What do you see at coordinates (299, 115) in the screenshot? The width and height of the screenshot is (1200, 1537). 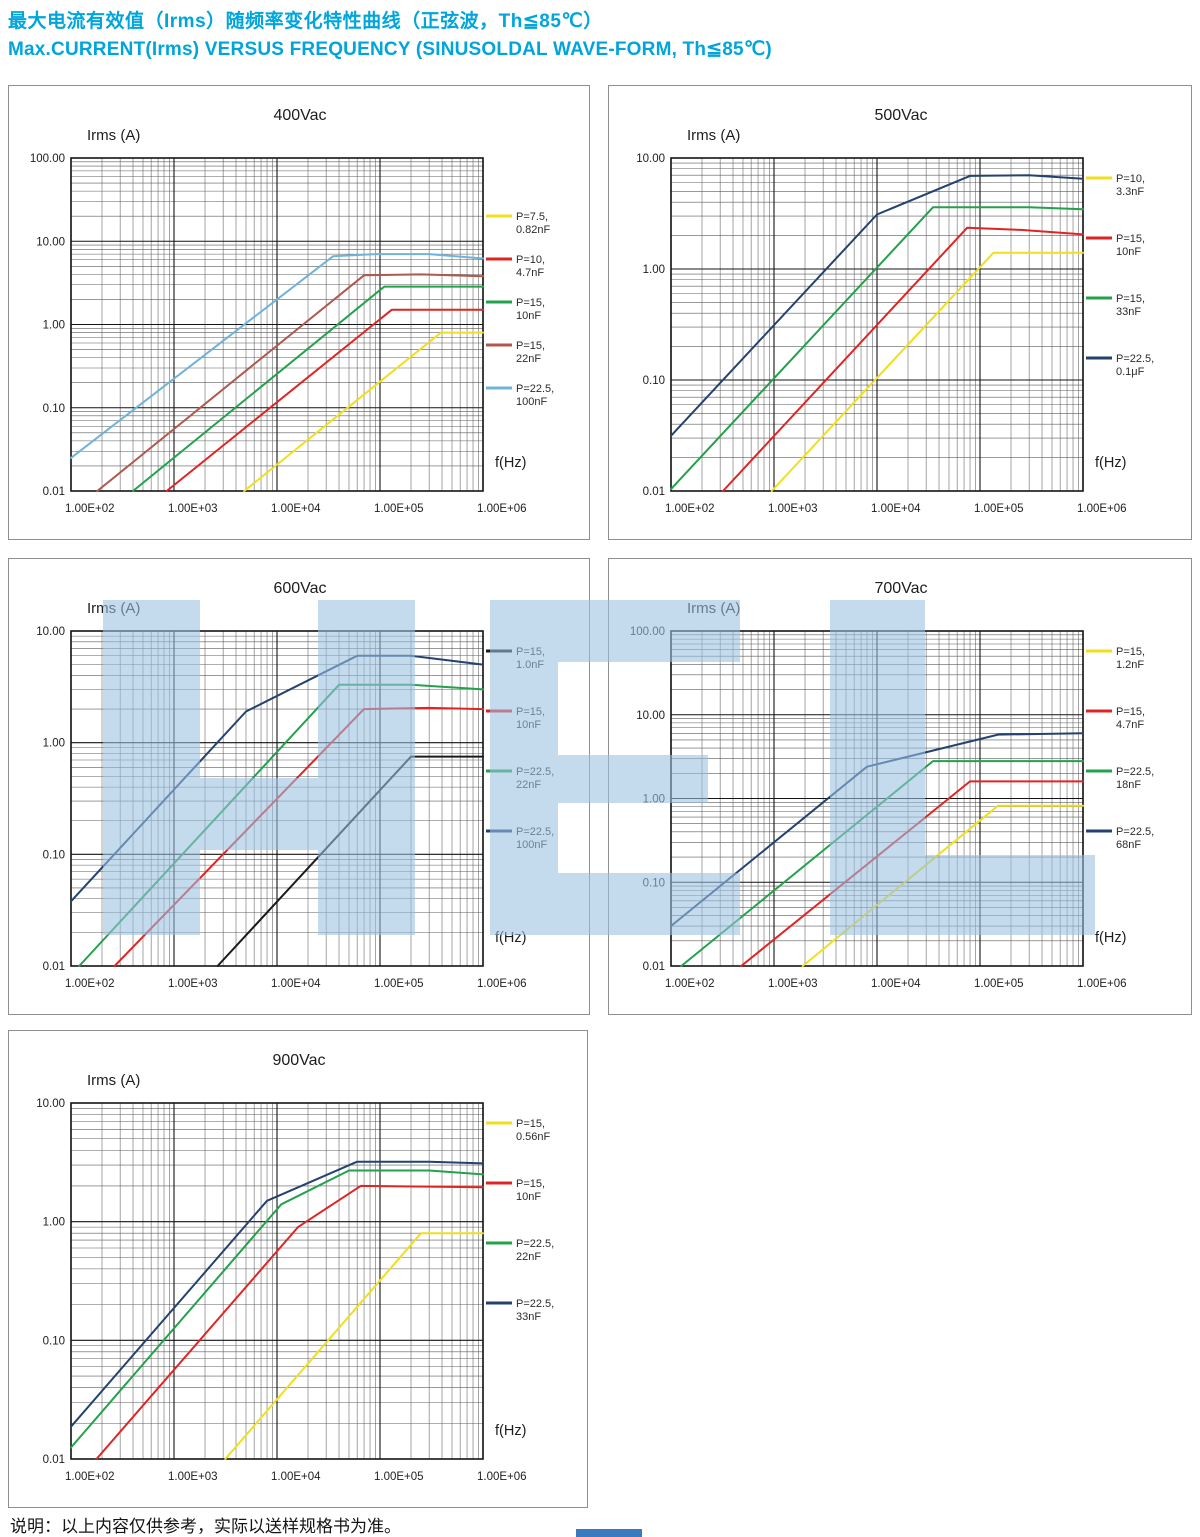 I see `chart-title: 400Vac` at bounding box center [299, 115].